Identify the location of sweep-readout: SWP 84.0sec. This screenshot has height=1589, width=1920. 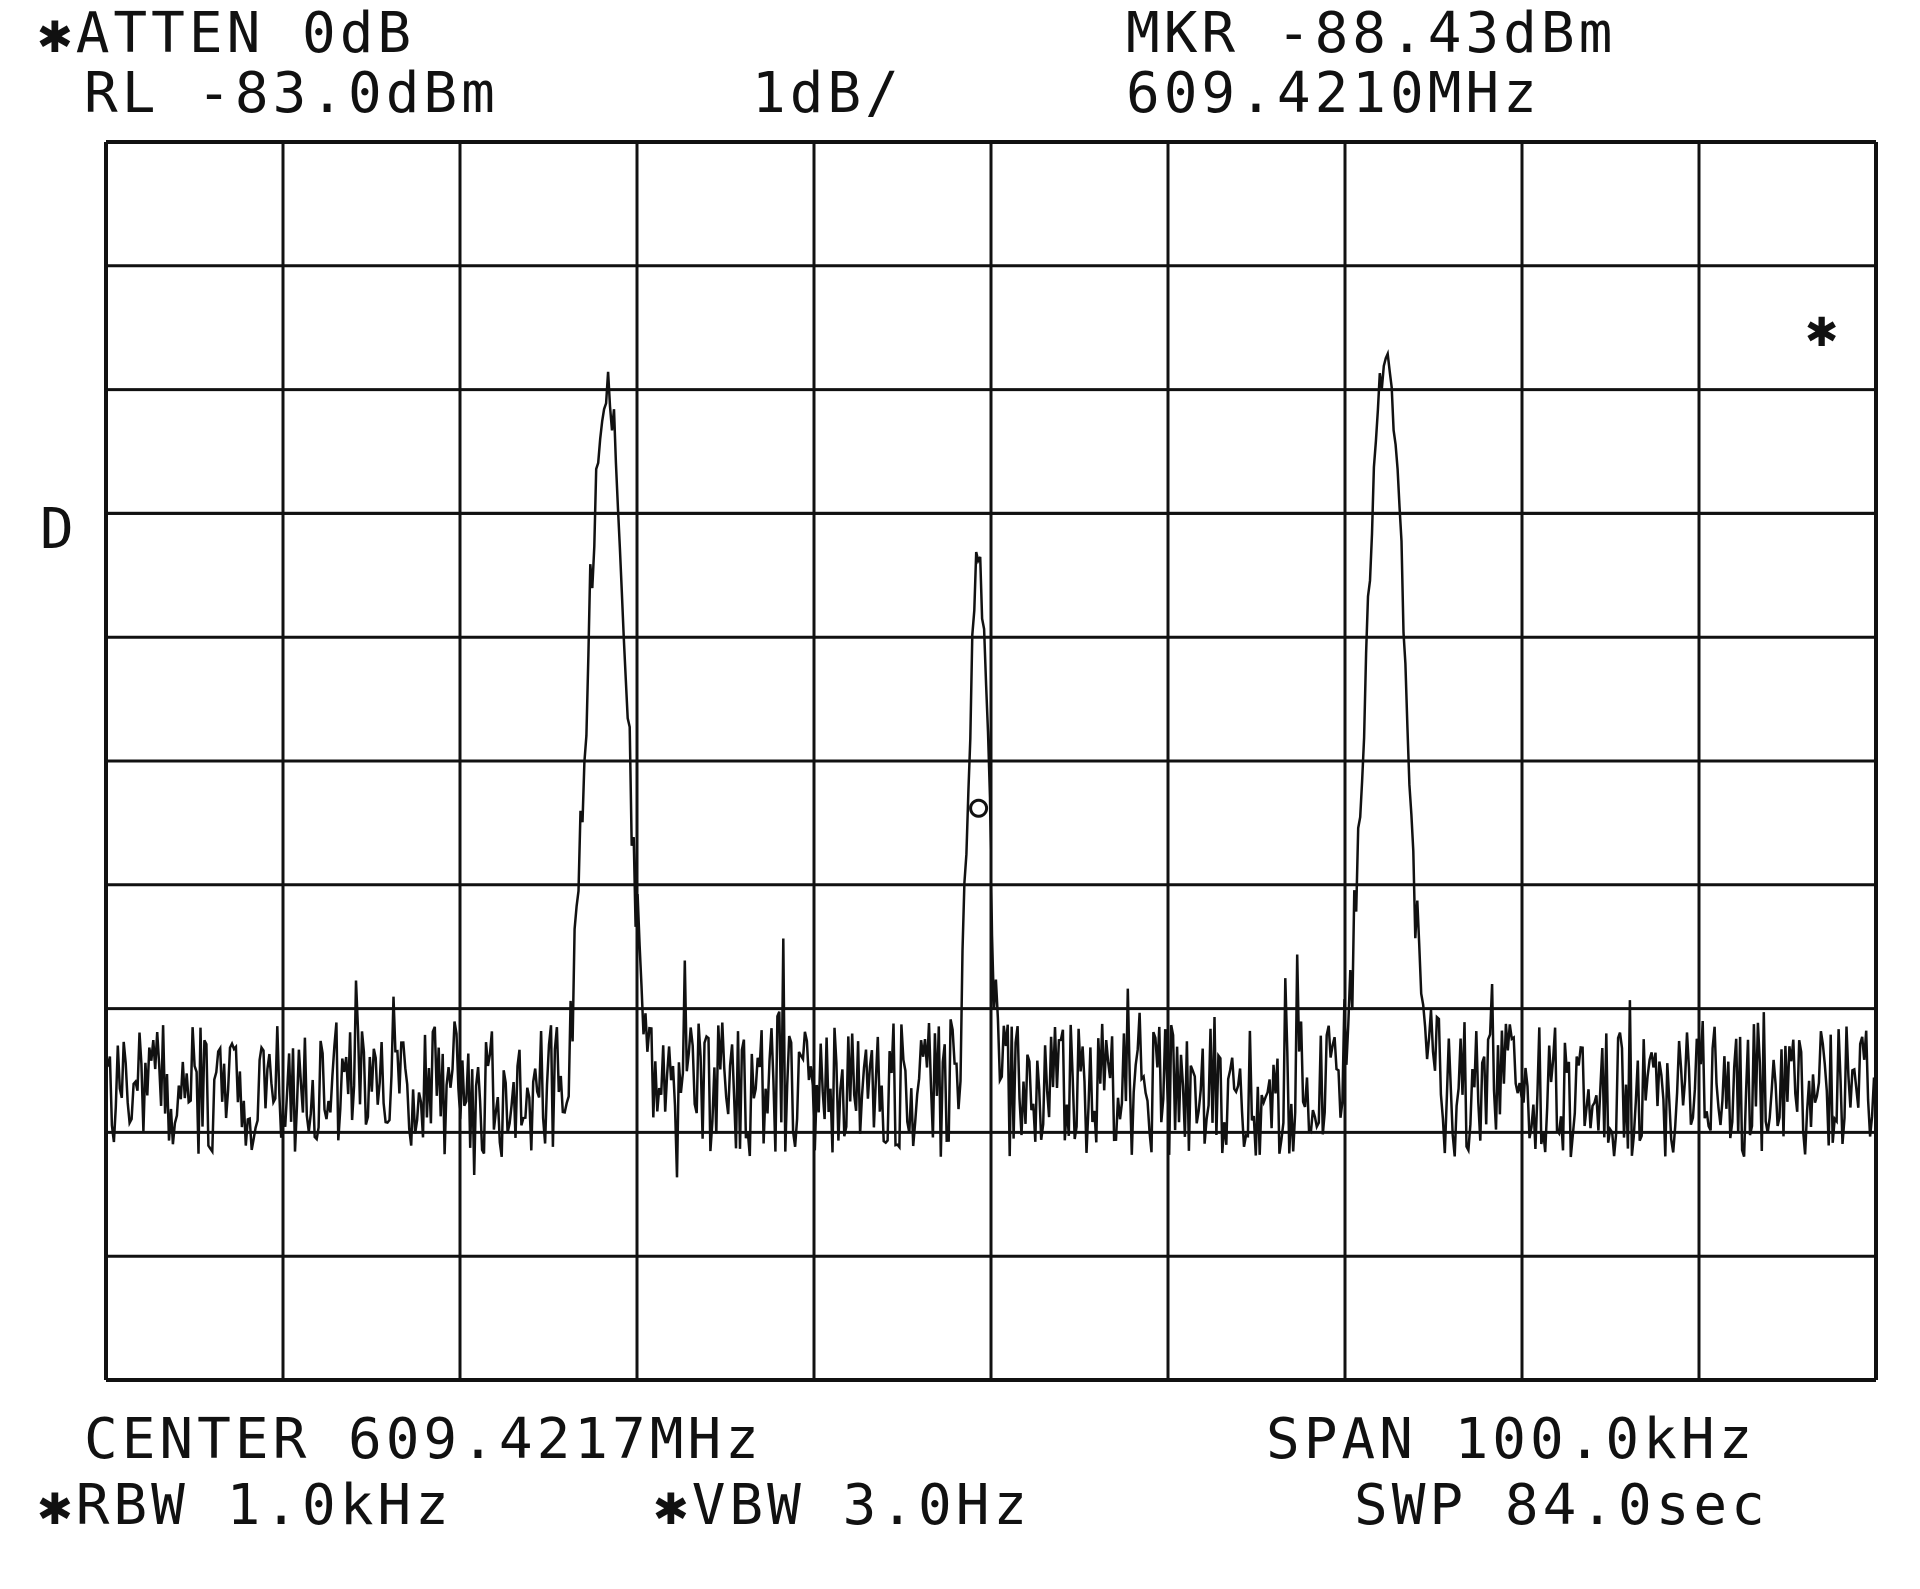
(1561, 1505).